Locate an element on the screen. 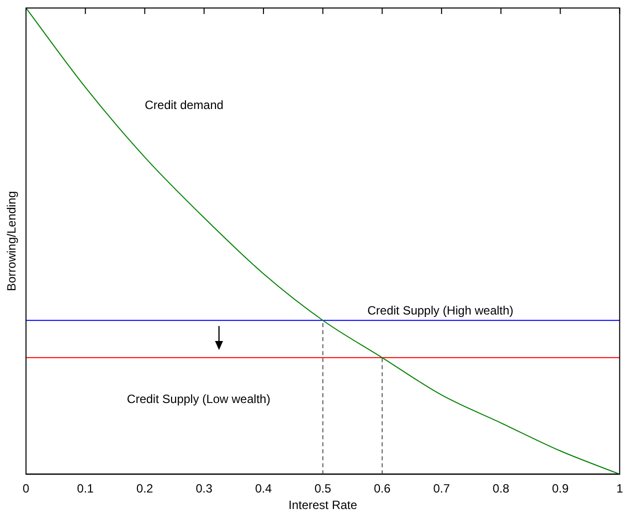  x-tick-label: 0.5 is located at coordinates (323, 489).